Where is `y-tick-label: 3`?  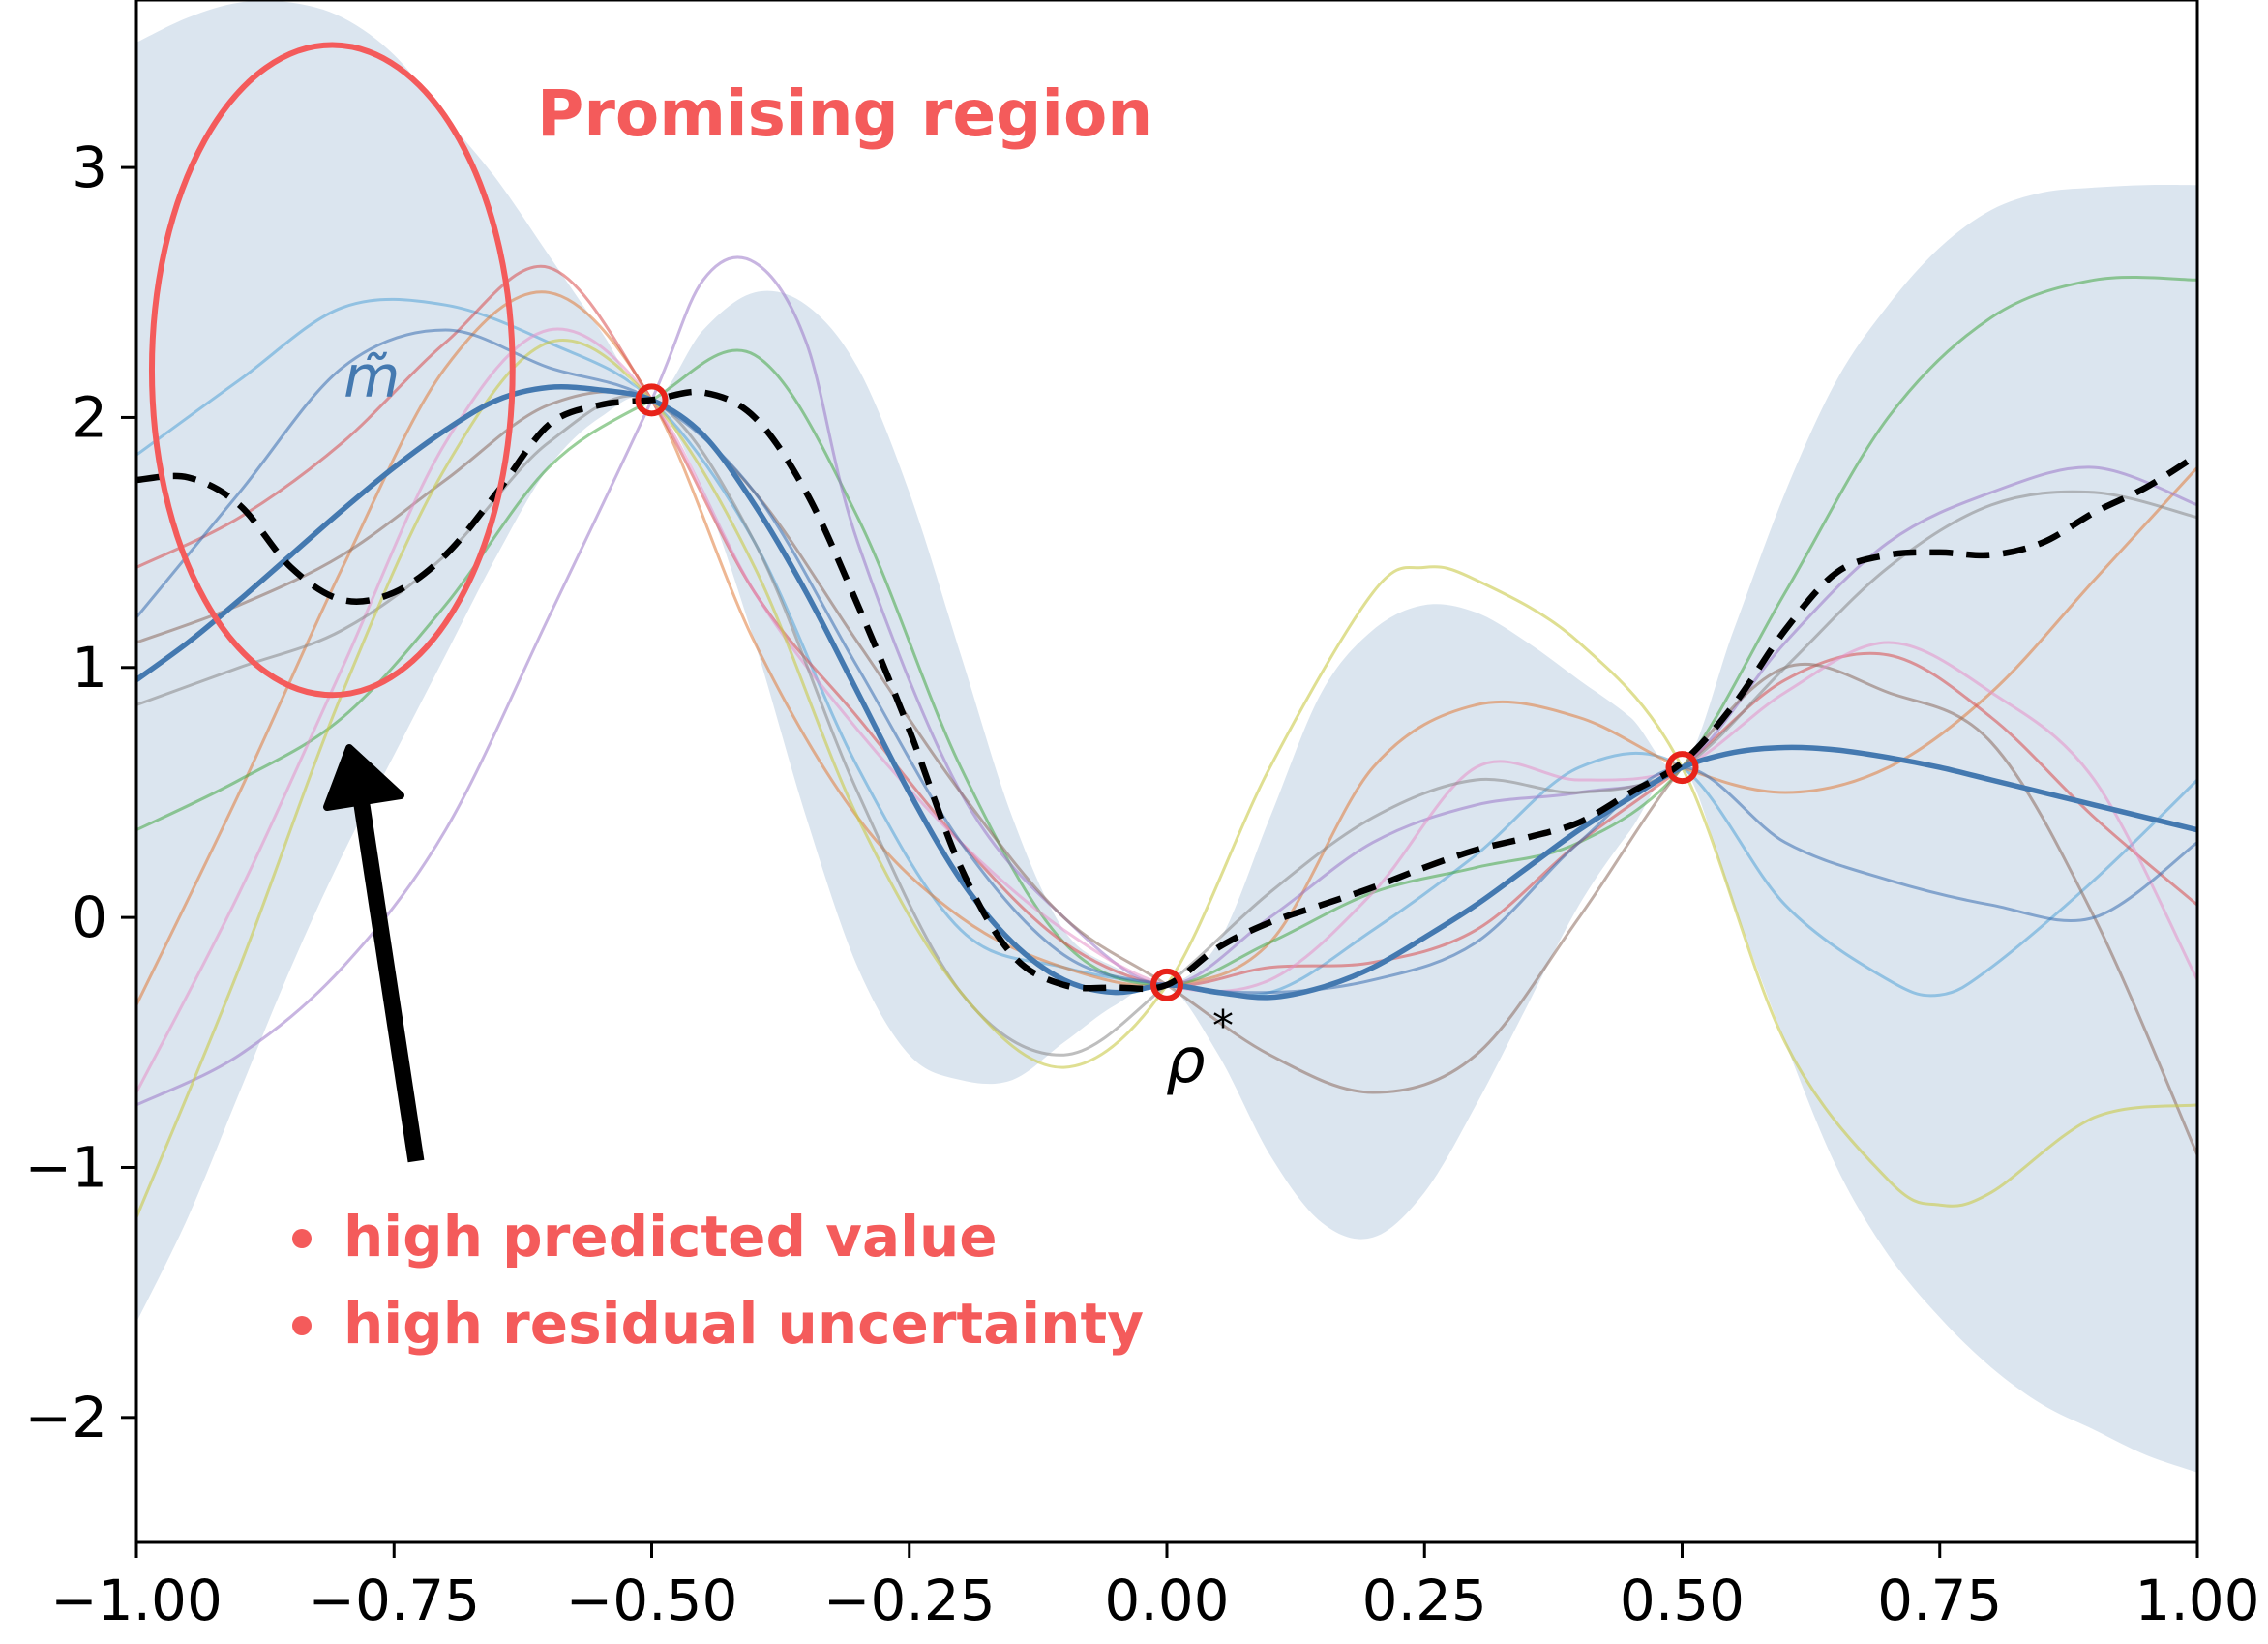
y-tick-label: 3 is located at coordinates (89, 167).